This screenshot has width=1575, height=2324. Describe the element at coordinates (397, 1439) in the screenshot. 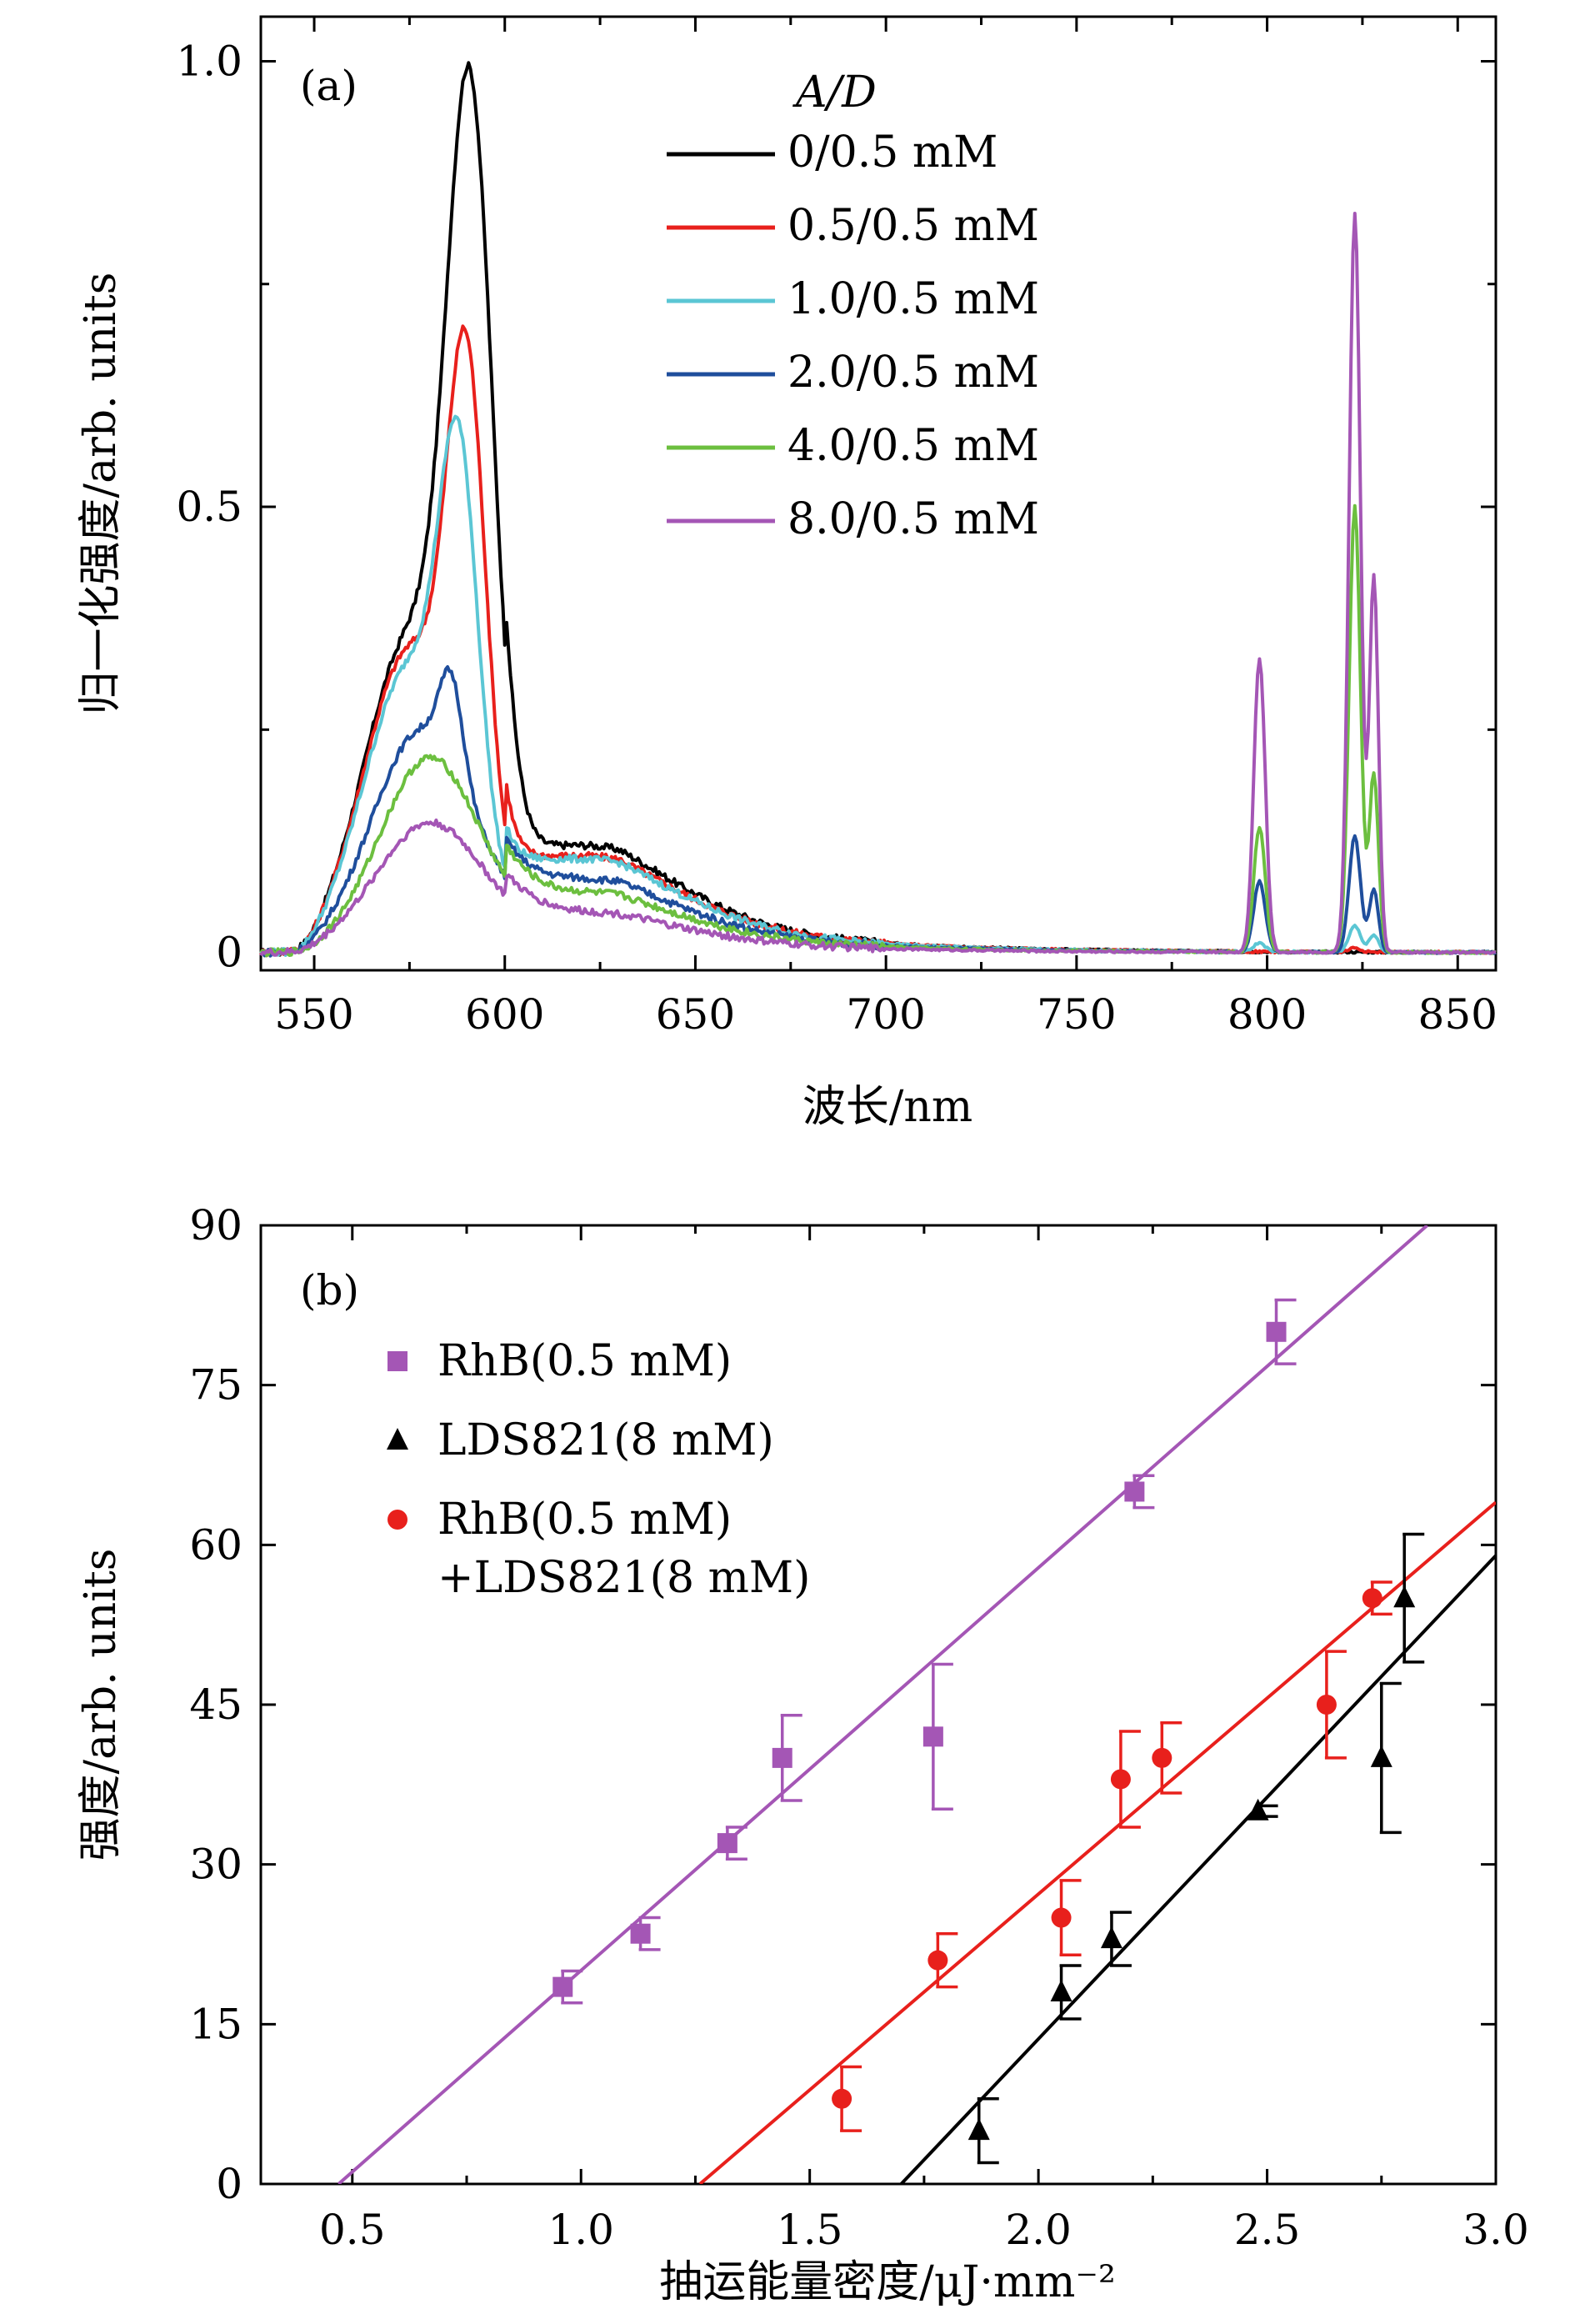

I see `legend-marker-triangle` at that location.